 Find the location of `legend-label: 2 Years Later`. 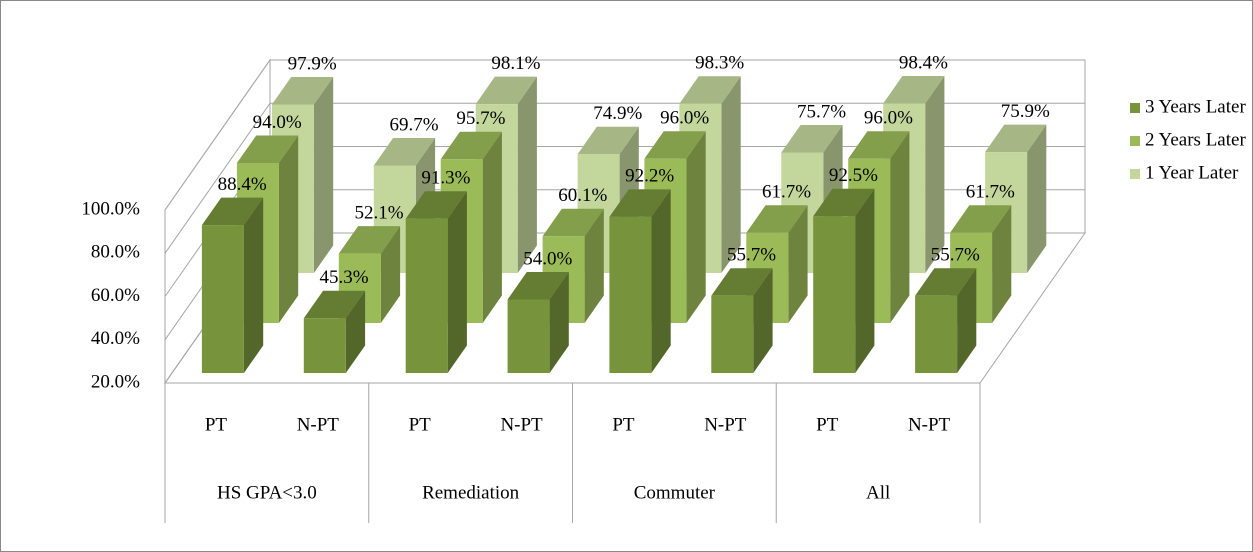

legend-label: 2 Years Later is located at coordinates (1195, 139).